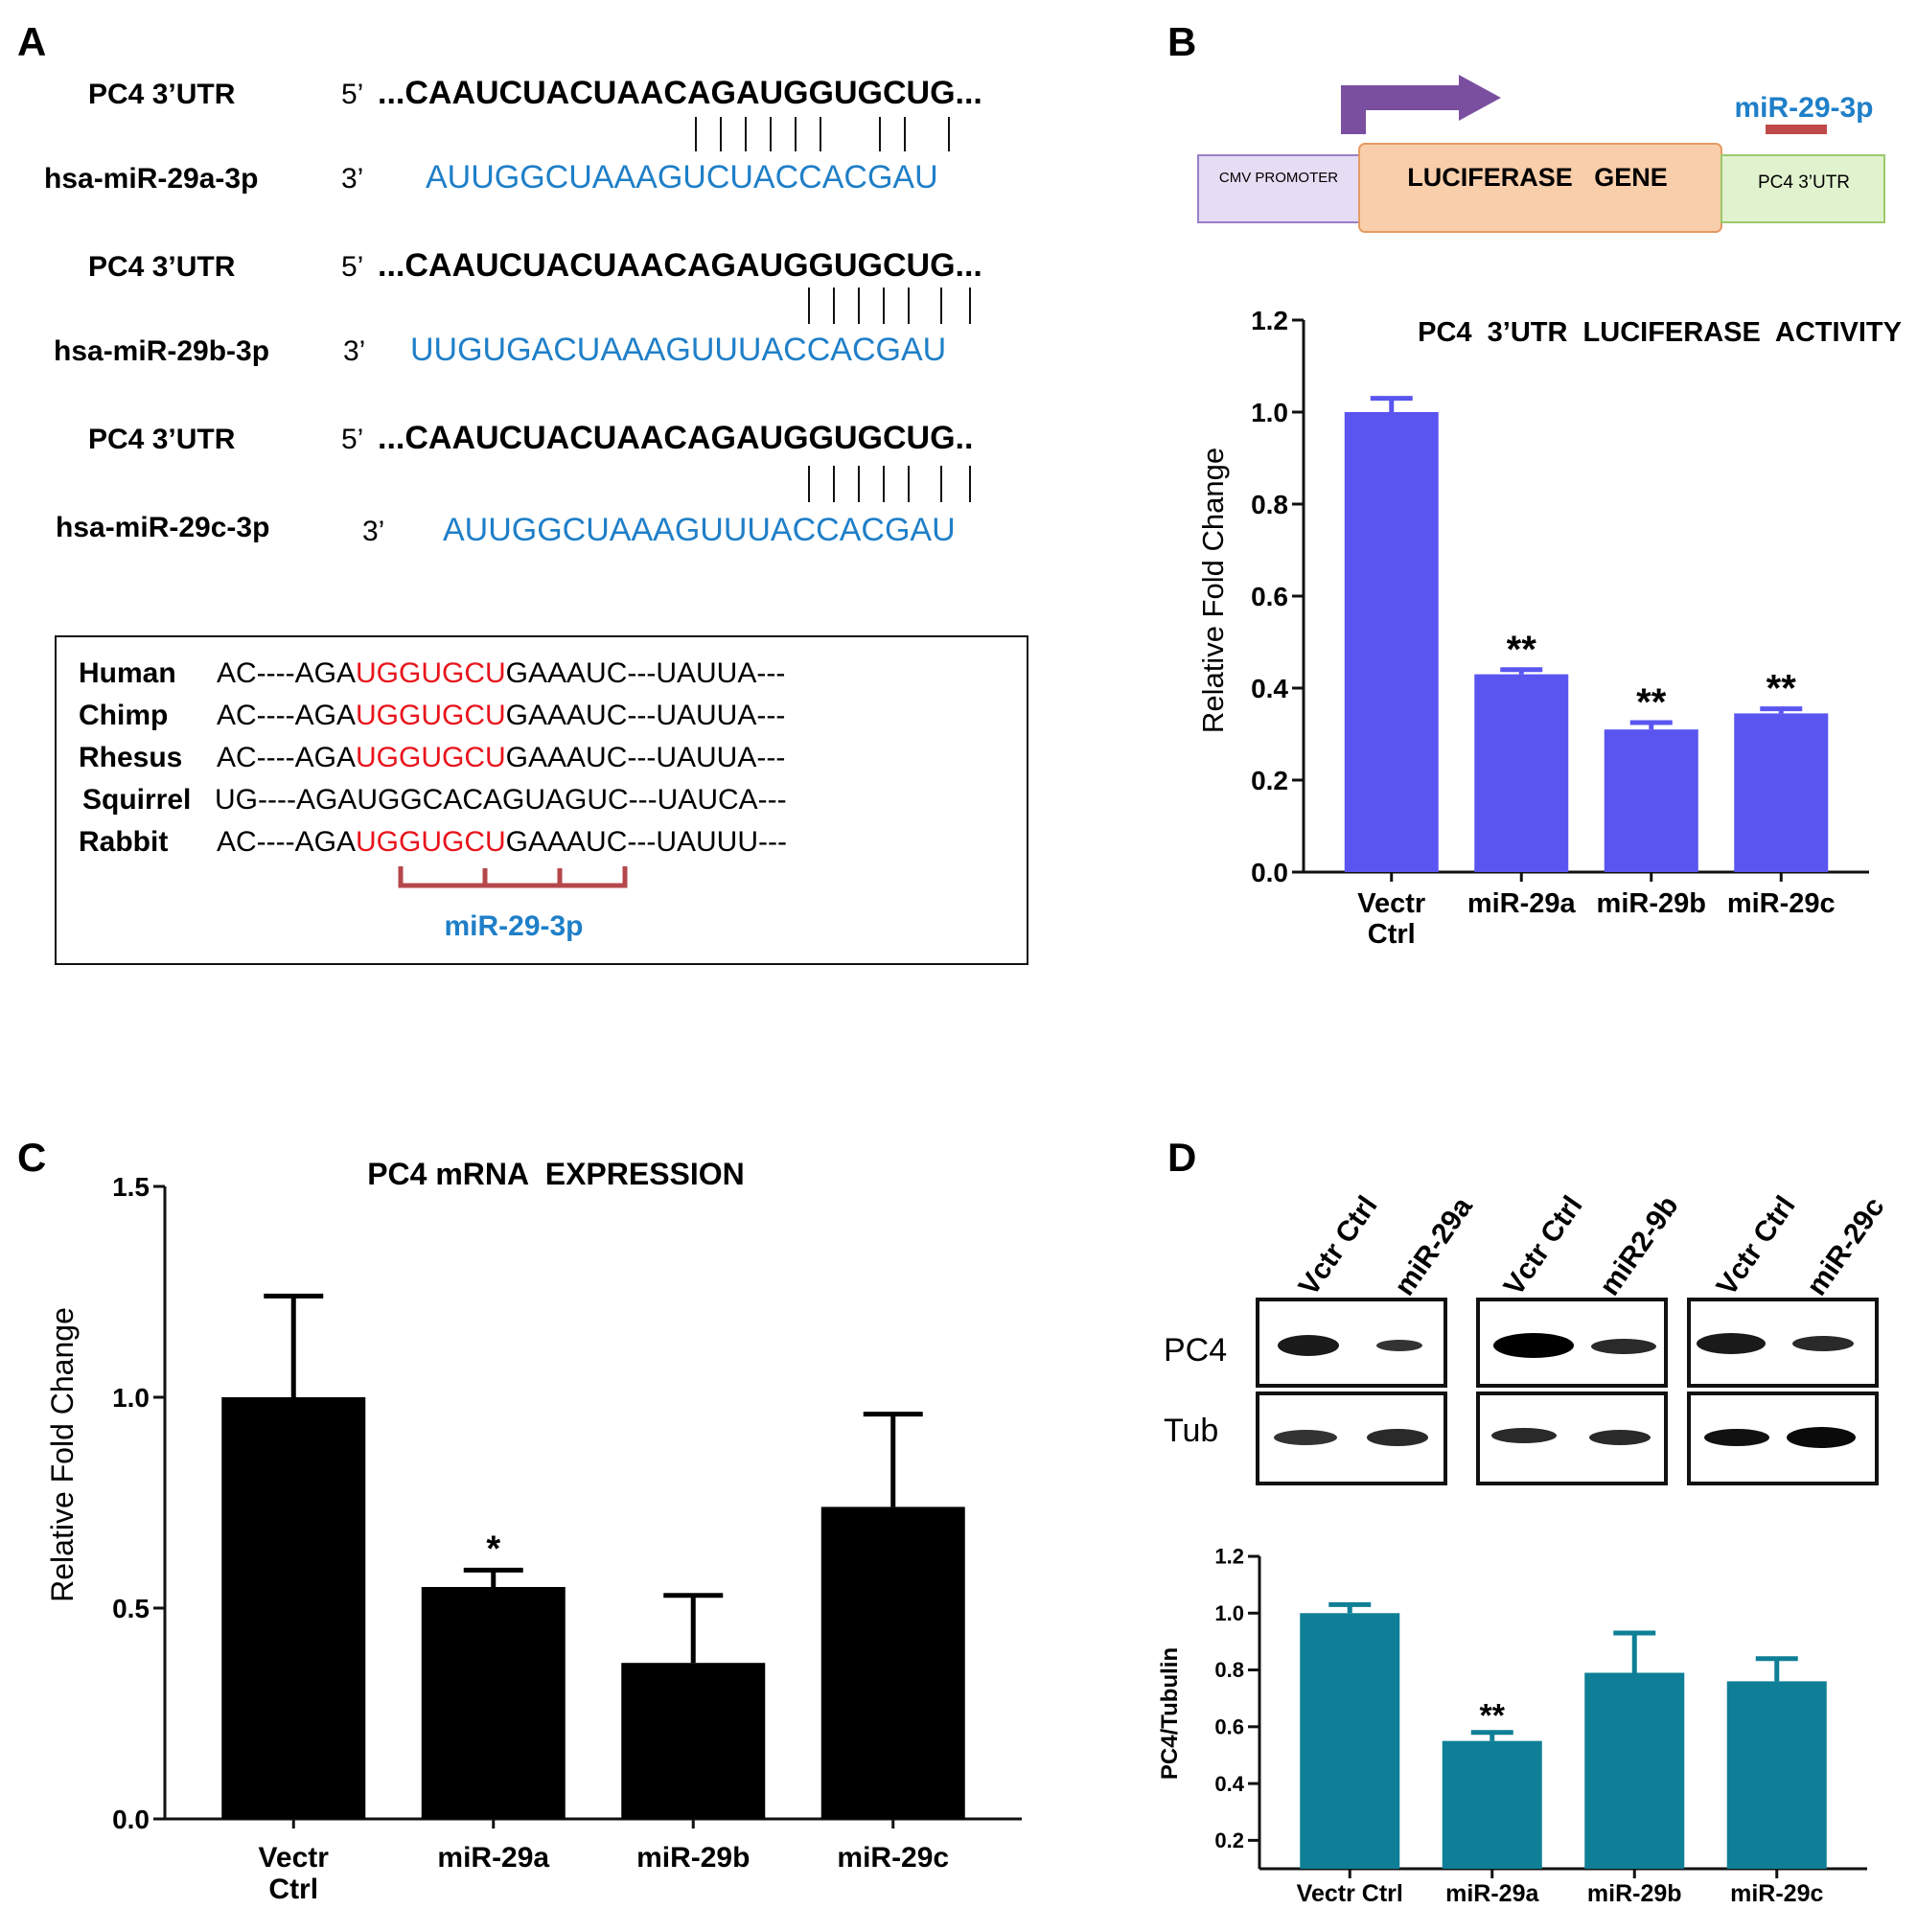  Describe the element at coordinates (1229, 1670) in the screenshot. I see `y-tick-label: 0.8` at that location.